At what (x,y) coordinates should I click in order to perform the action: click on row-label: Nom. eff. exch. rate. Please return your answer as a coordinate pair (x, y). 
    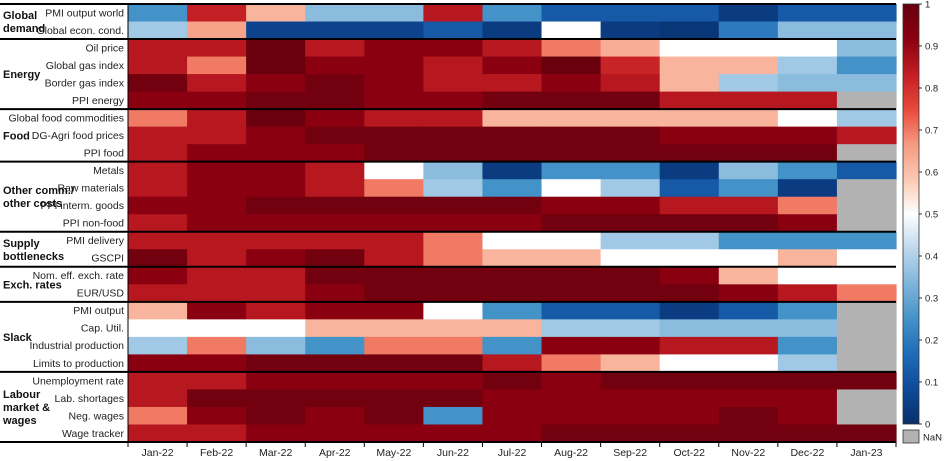
    Looking at the image, I should click on (79, 276).